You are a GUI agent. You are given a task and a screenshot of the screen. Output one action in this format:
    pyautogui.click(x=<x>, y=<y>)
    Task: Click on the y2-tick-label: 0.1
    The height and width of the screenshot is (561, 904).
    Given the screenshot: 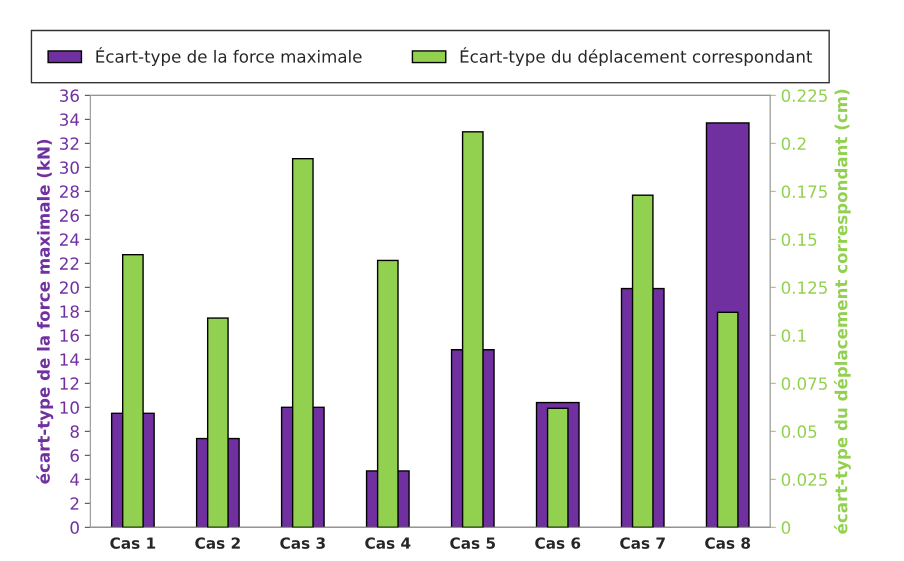 What is the action you would take?
    pyautogui.click(x=794, y=335)
    